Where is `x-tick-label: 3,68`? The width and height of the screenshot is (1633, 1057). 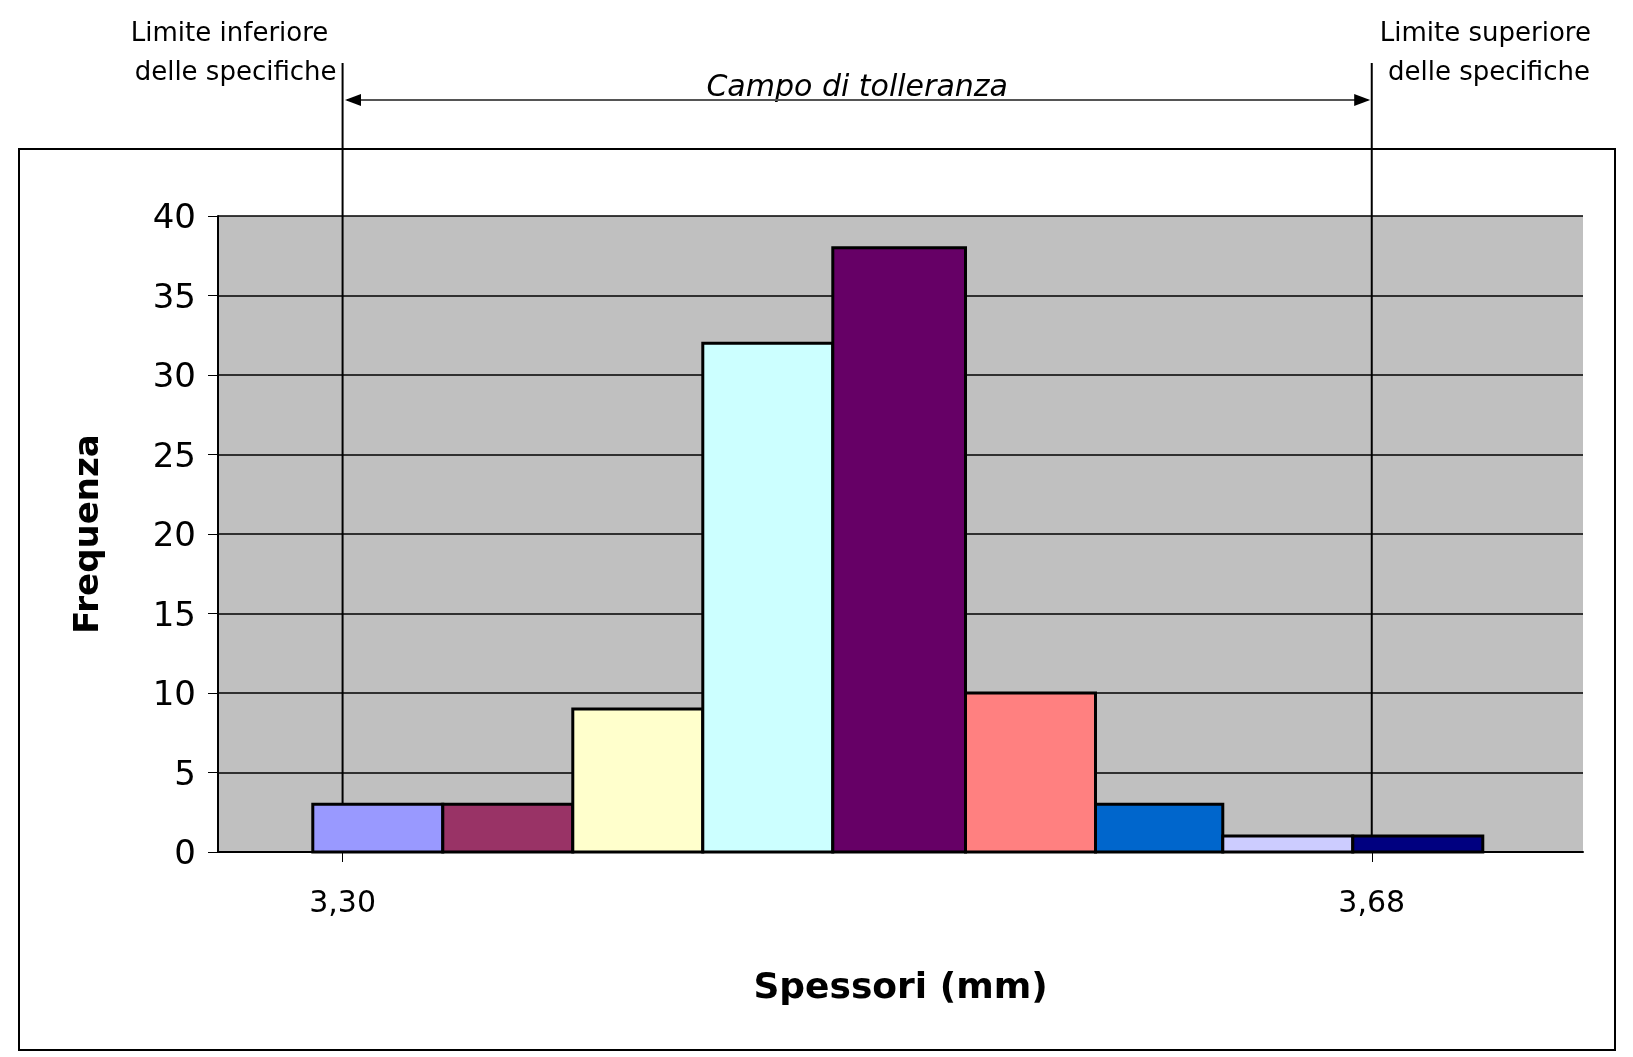 x-tick-label: 3,68 is located at coordinates (1372, 901).